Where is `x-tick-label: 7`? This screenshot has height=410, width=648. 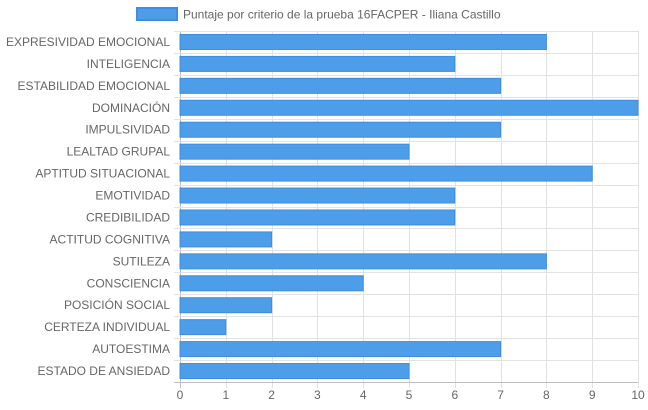 x-tick-label: 7 is located at coordinates (500, 395).